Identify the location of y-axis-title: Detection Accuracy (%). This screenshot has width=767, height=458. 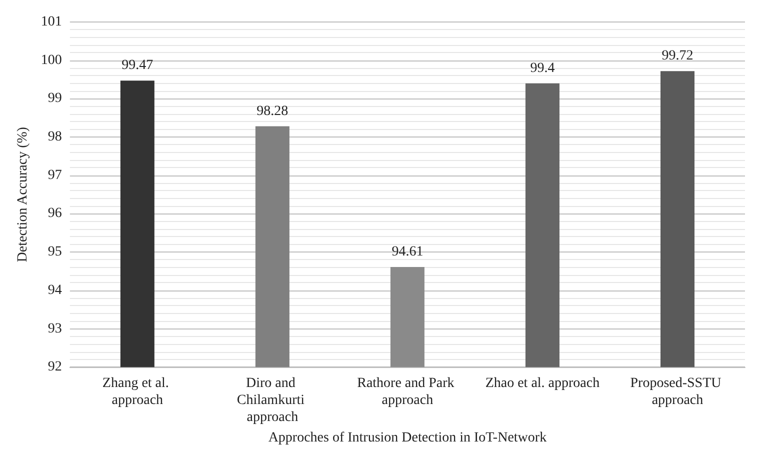
(23, 194).